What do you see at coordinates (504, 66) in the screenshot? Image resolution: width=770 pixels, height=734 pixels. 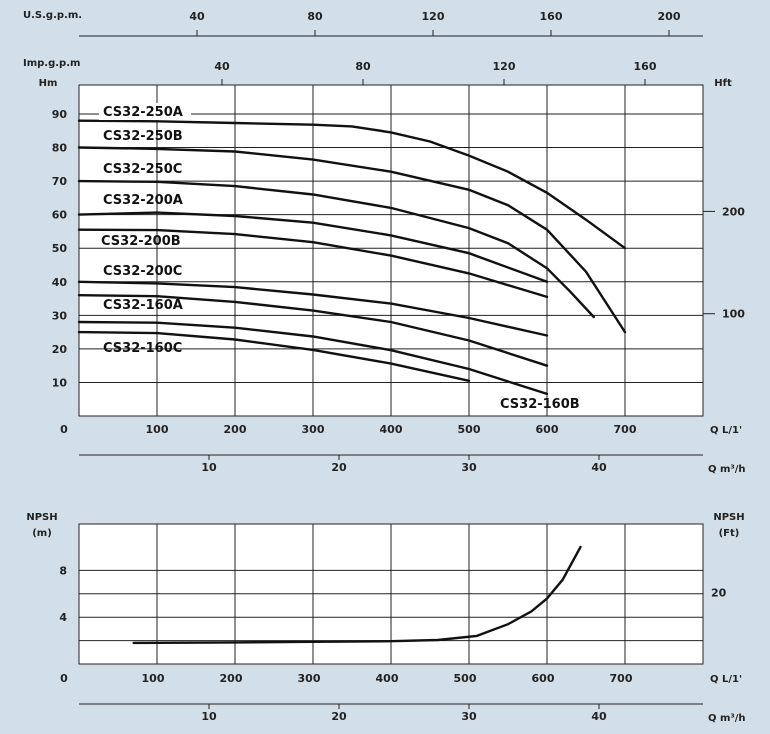 I see `impgpm-tick-label: 120` at bounding box center [504, 66].